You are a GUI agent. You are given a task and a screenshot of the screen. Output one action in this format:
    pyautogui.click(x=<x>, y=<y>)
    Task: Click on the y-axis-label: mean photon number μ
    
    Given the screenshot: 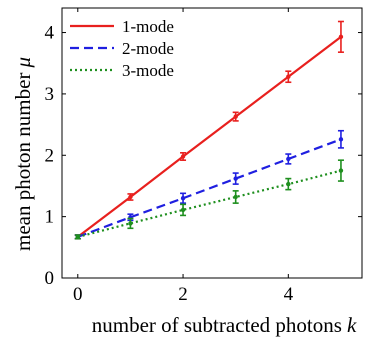 What is the action you would take?
    pyautogui.click(x=23, y=154)
    